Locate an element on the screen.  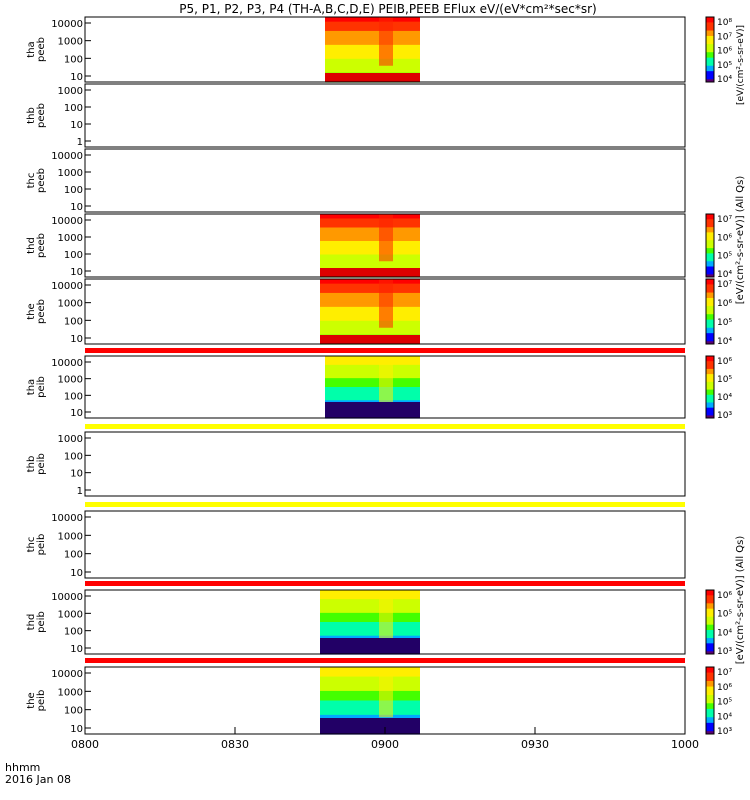
colorbar-unit-label-top: [eV/(cm²-s-sr-eV)] is located at coordinates (741, 65).